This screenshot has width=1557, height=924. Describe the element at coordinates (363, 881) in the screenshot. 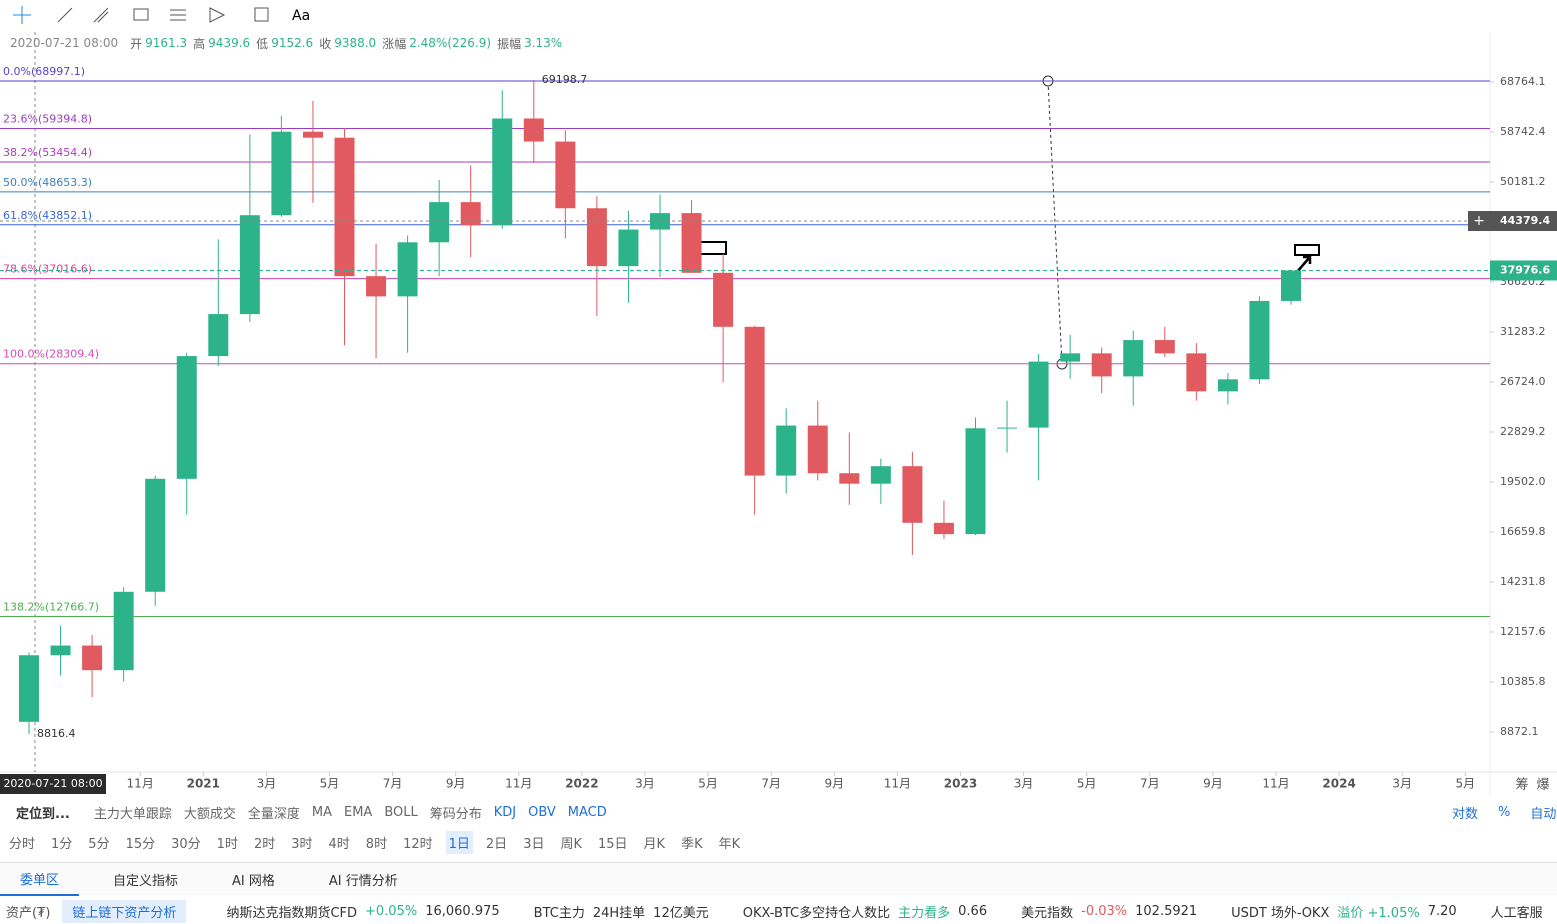

I see `tab: AI 行情分析` at that location.